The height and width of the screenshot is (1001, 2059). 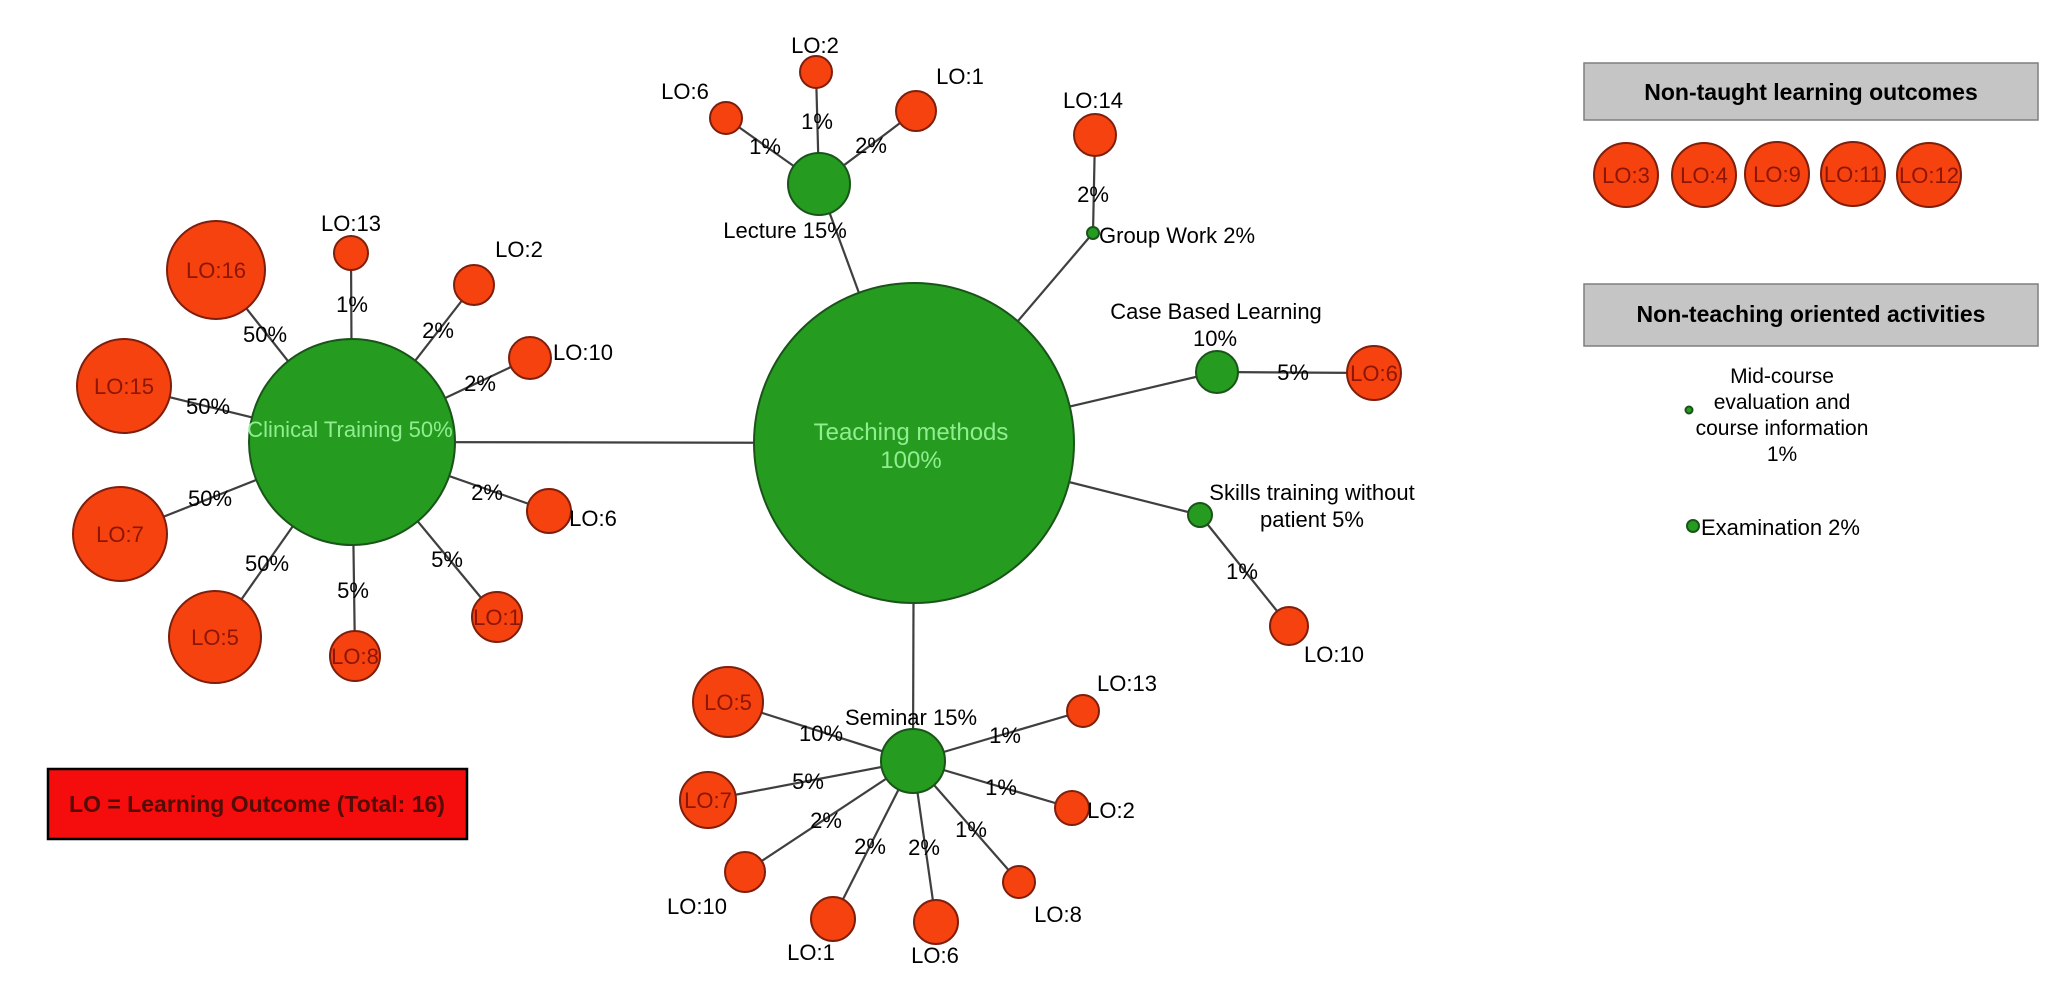 I want to click on svg-text: Examination 2%, so click(x=1780, y=527).